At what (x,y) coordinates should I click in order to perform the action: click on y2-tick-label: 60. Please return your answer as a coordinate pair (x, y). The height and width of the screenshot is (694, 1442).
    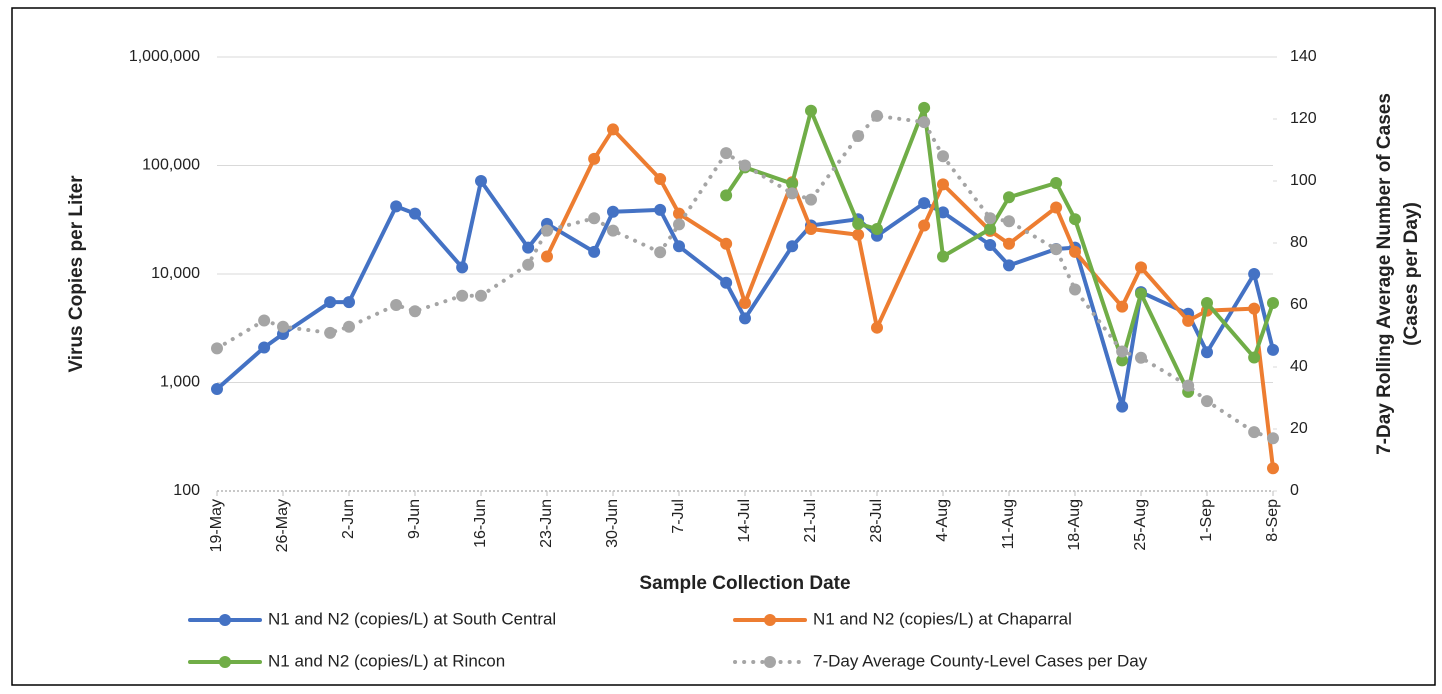
    Looking at the image, I should click on (1299, 304).